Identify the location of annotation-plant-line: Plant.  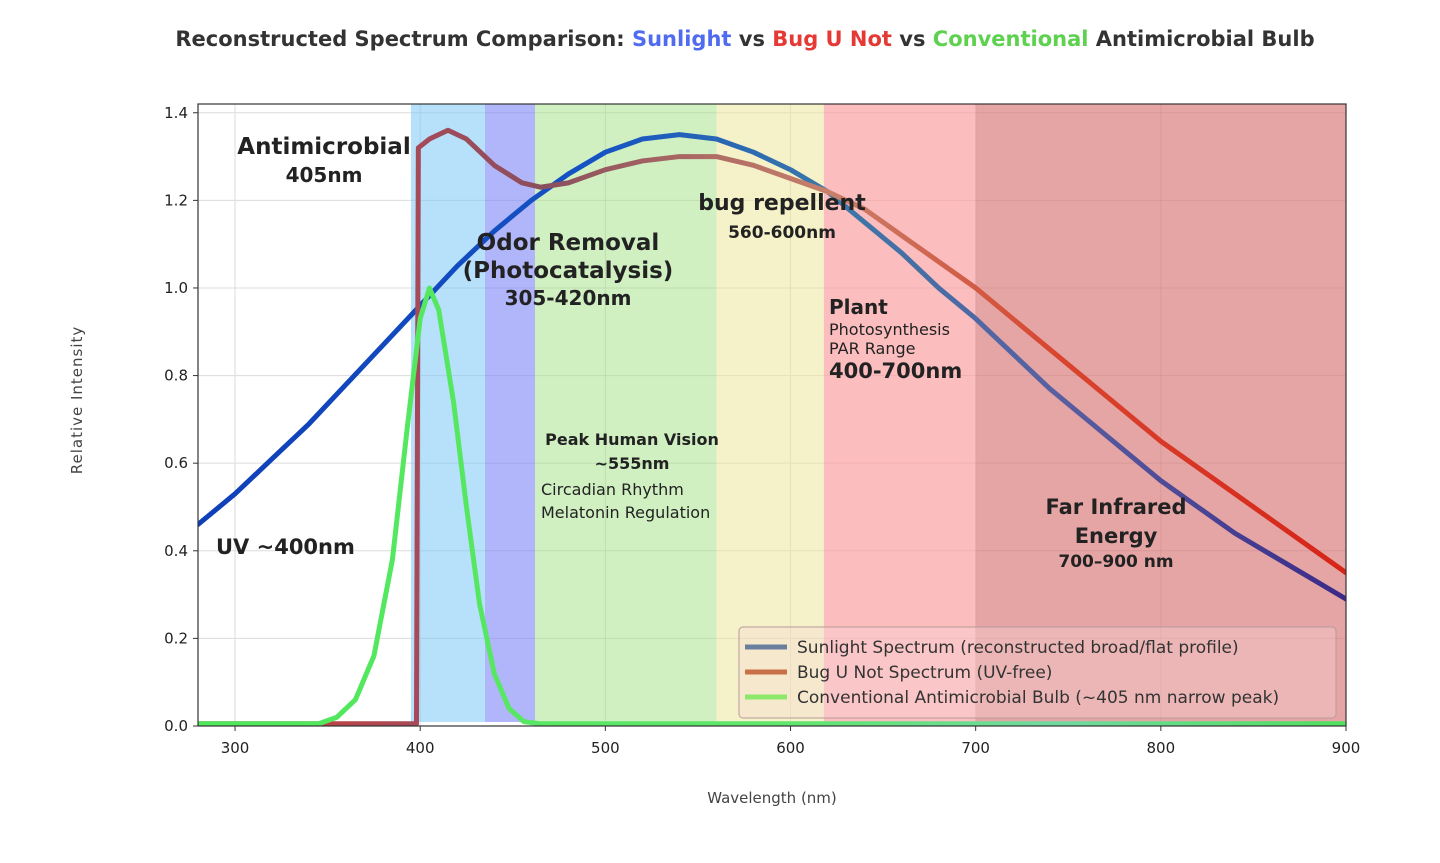
(858, 307).